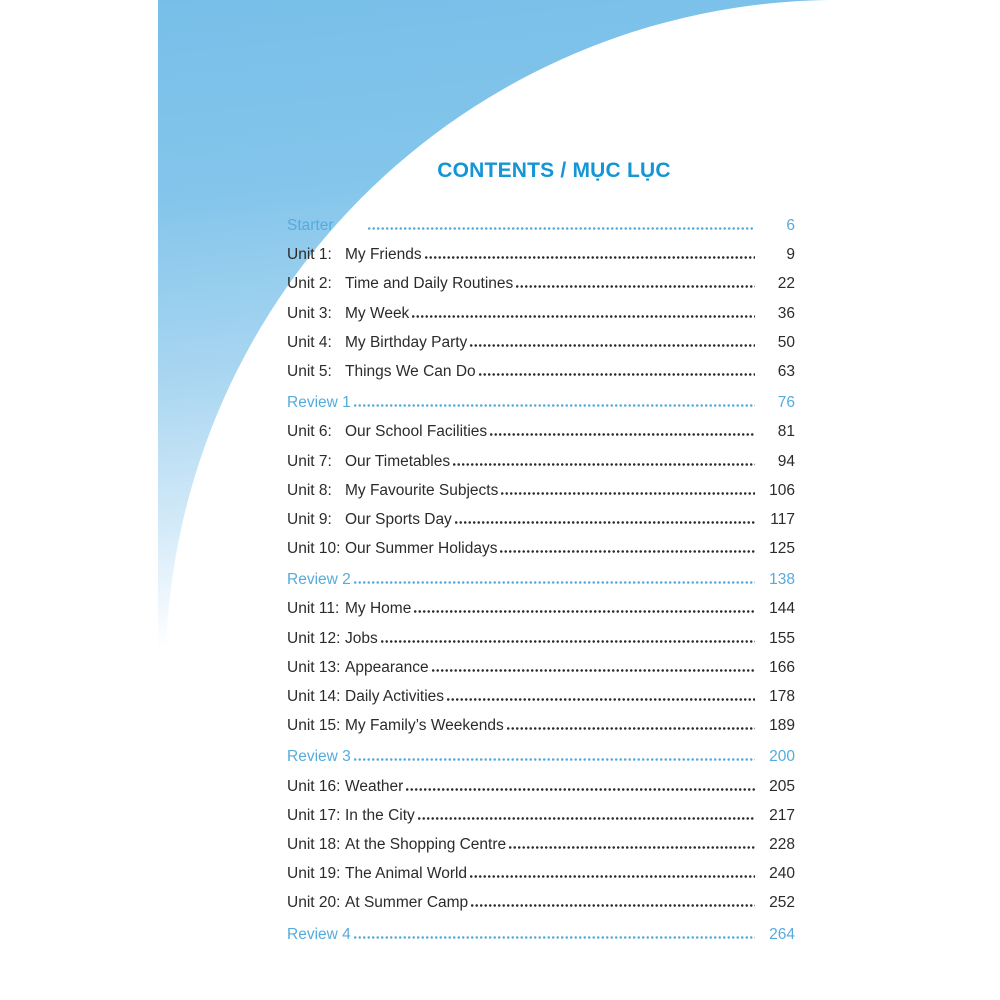  I want to click on toc-entry-label: Unit 7:, so click(309, 461).